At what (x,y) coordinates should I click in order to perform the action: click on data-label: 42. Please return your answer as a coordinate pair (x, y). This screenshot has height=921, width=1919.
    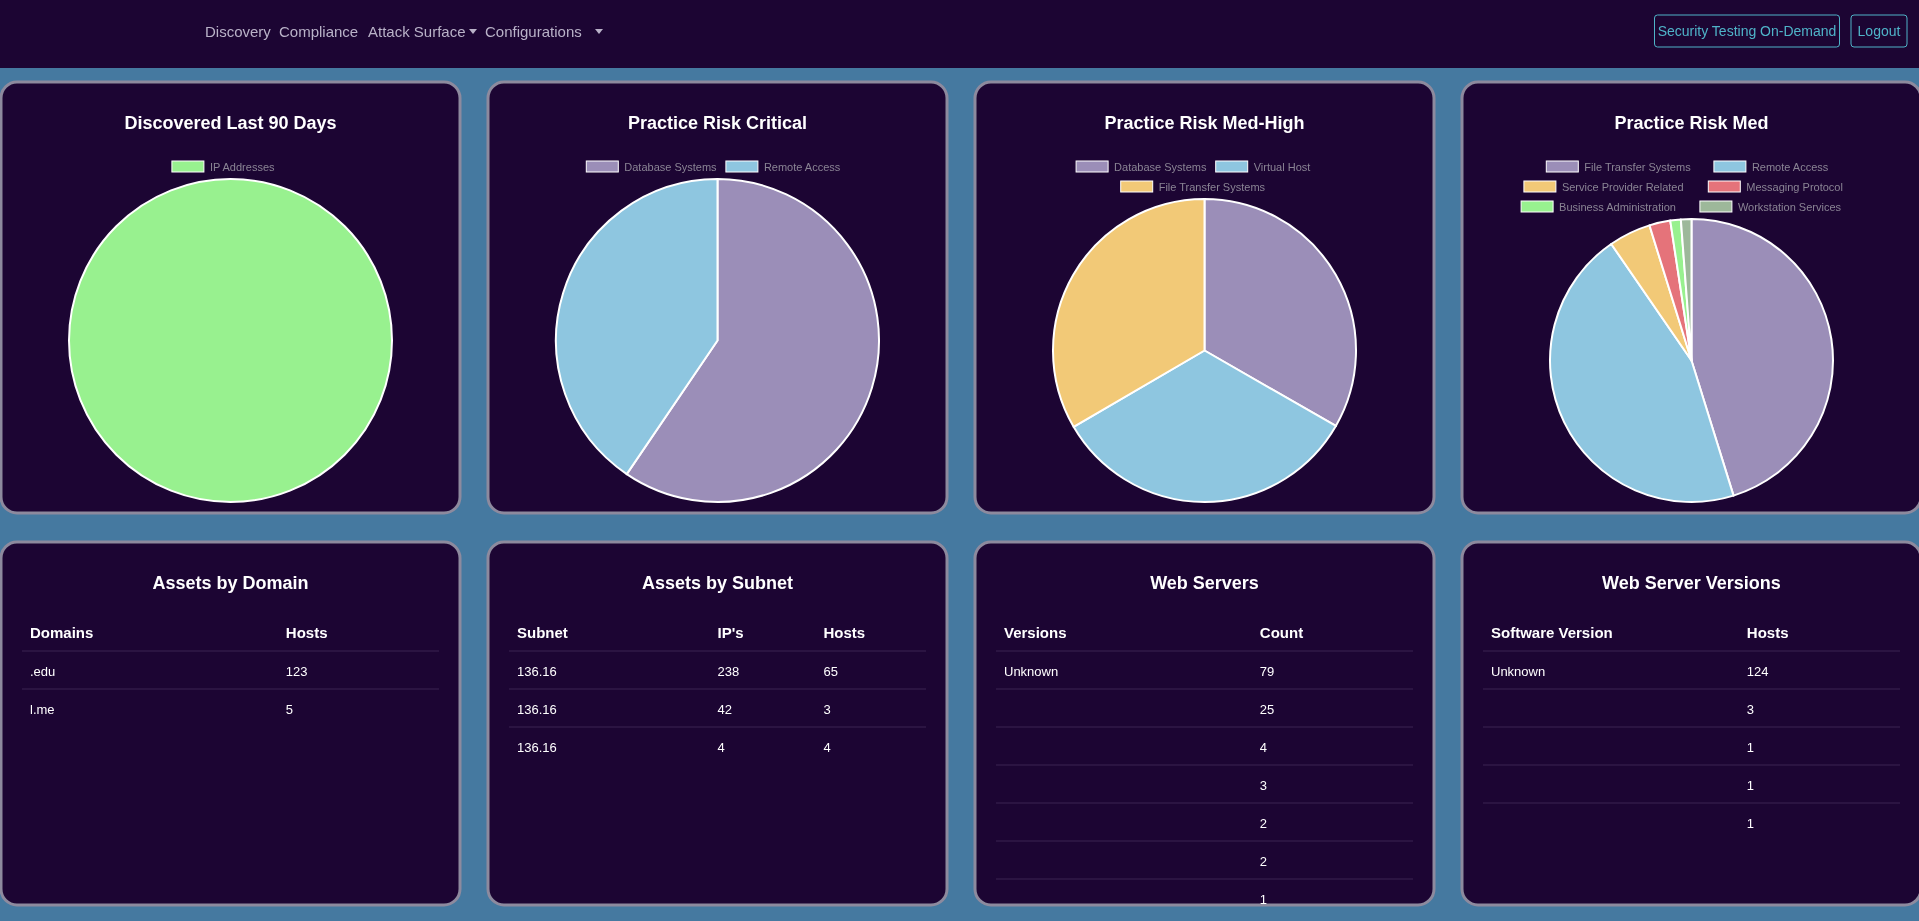
    Looking at the image, I should click on (724, 709).